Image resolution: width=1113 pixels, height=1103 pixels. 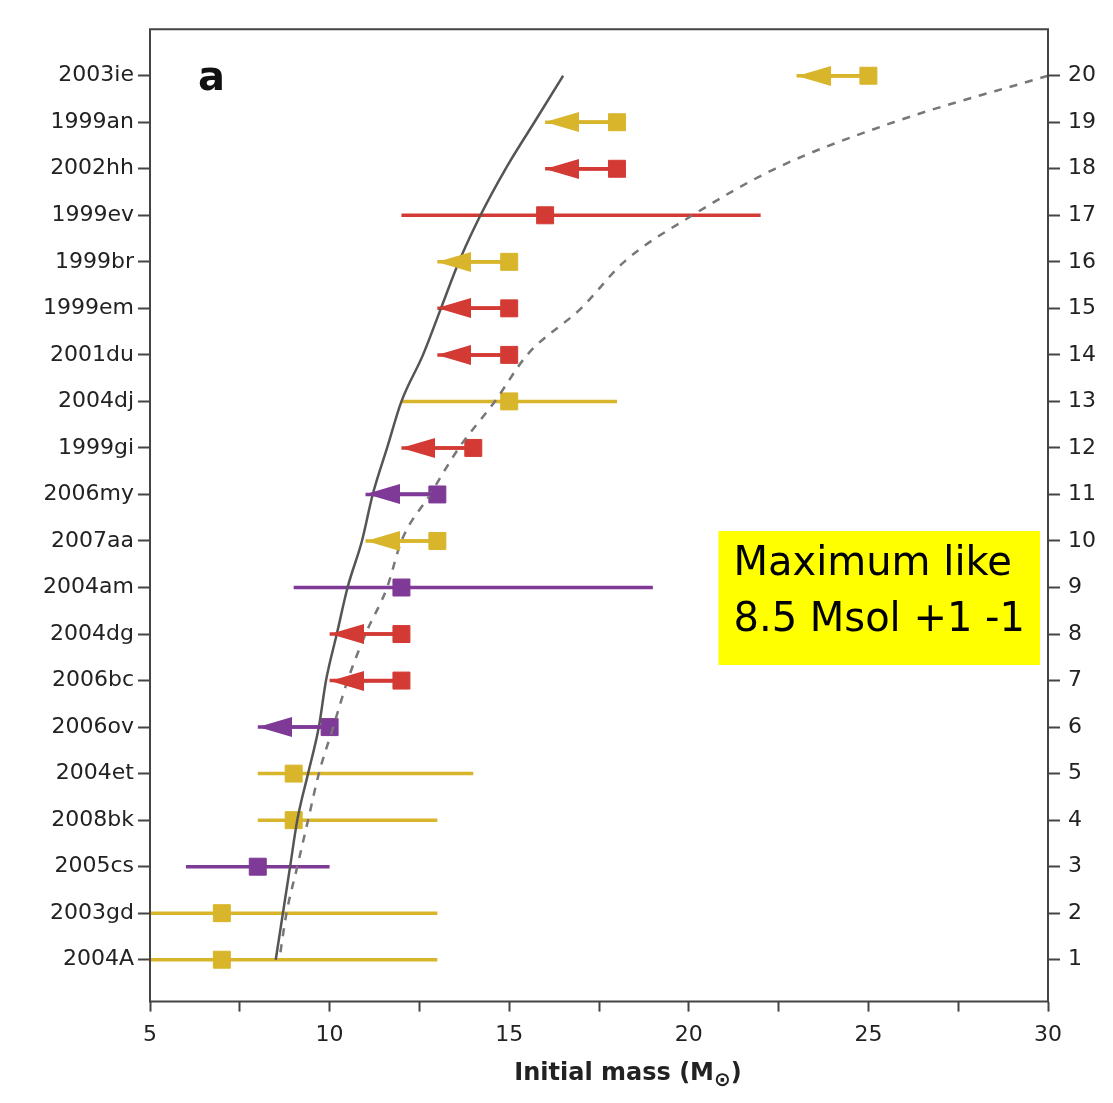 What do you see at coordinates (868, 1033) in the screenshot?
I see `x-tick-label: 25` at bounding box center [868, 1033].